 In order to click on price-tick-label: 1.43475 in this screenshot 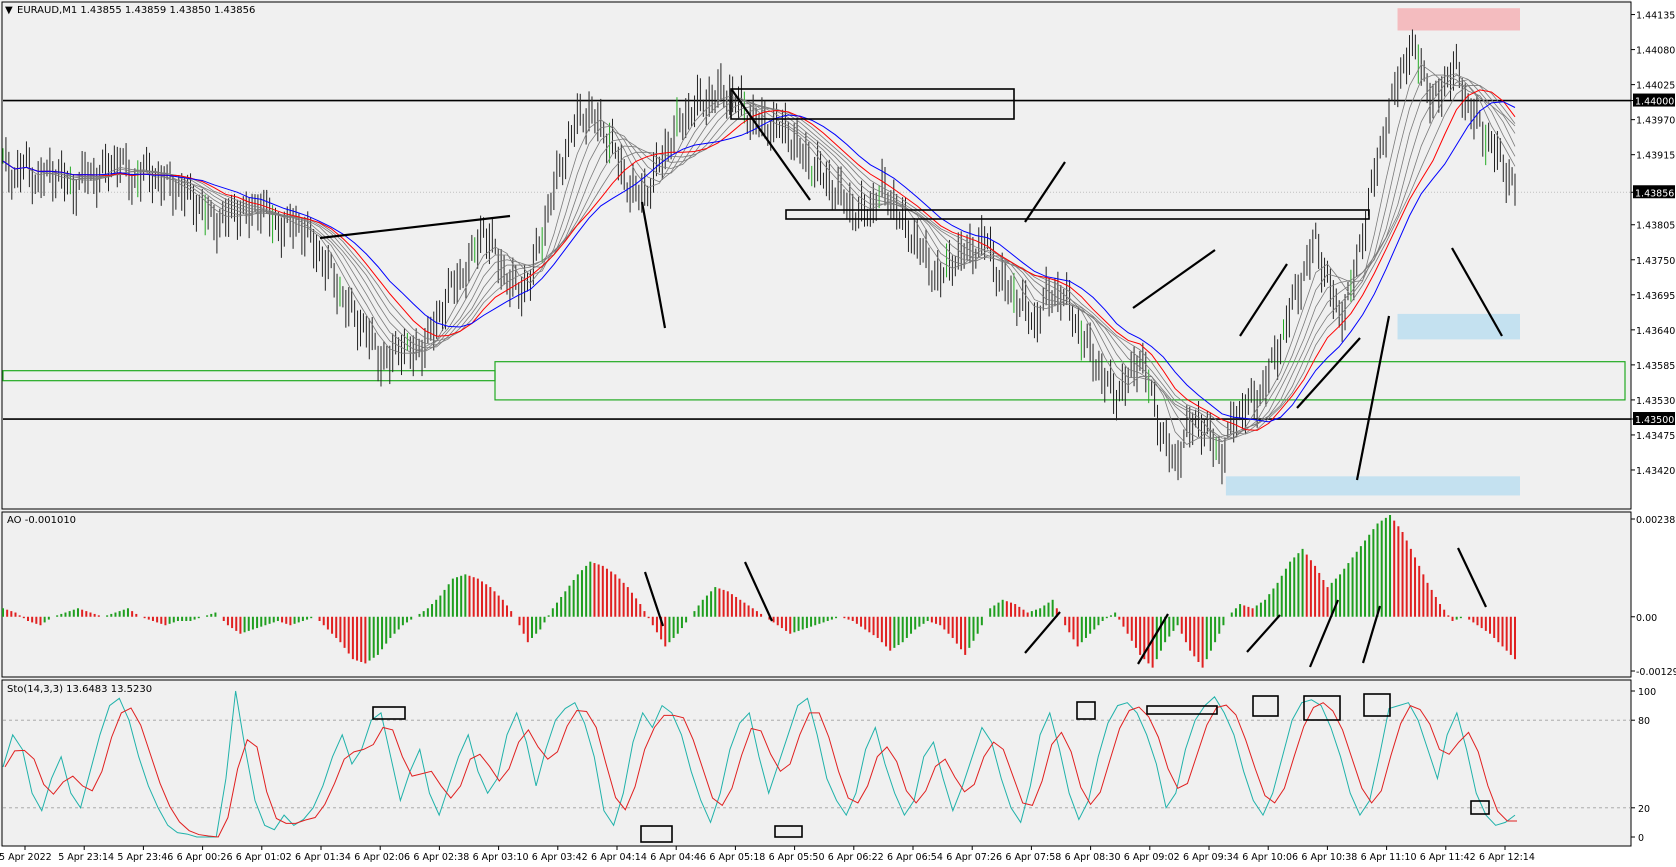, I will do `click(1655, 436)`.